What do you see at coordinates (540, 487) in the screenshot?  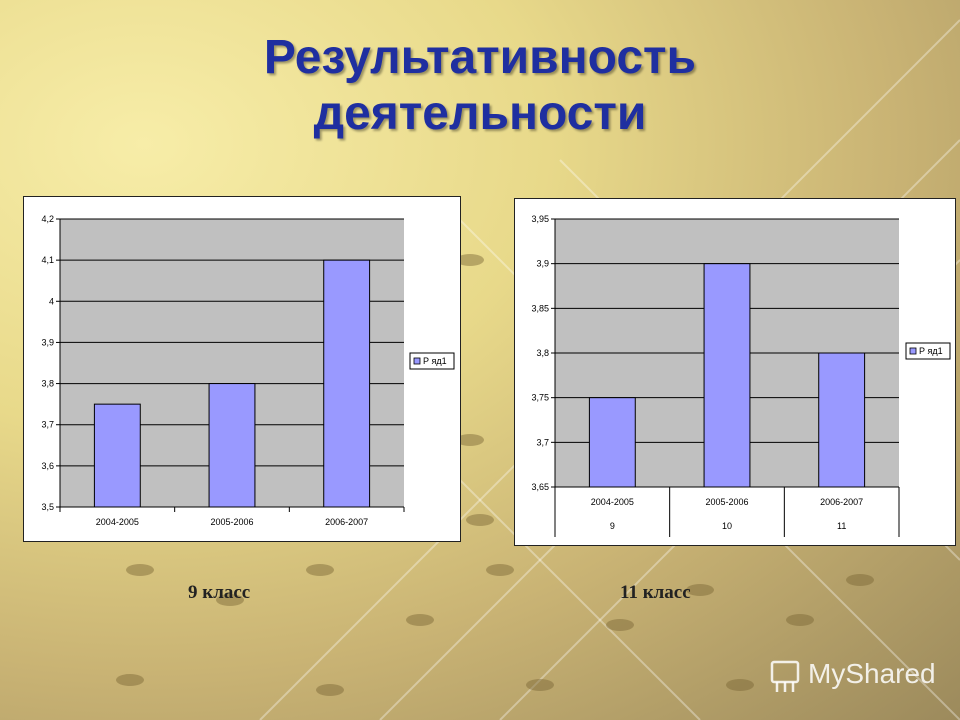 I see `y-tick-label: 3,65` at bounding box center [540, 487].